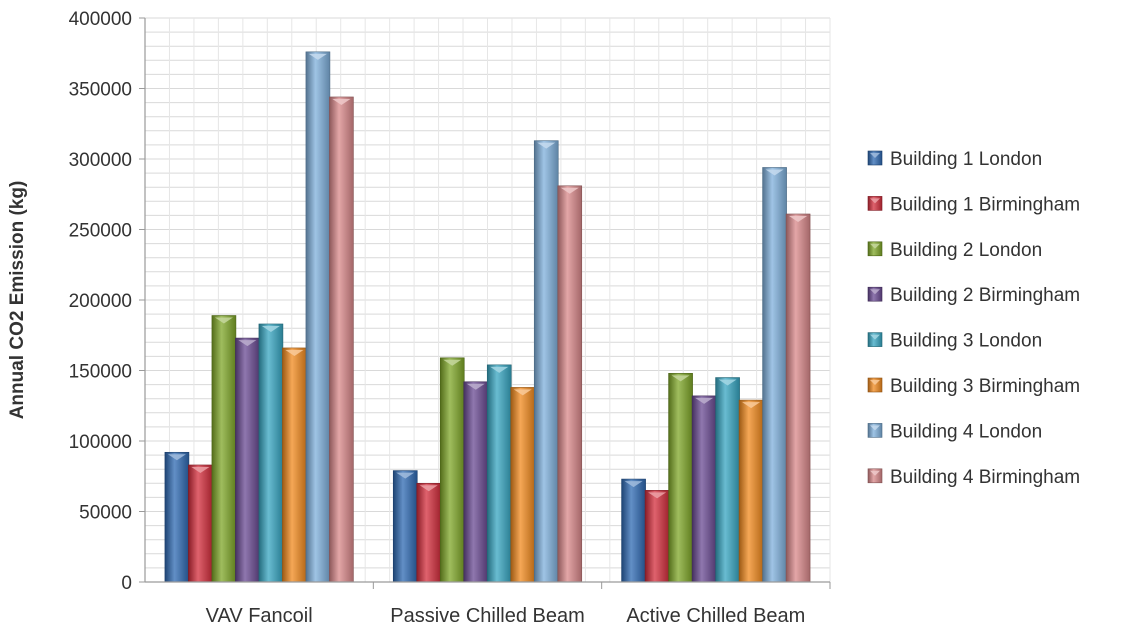 The width and height of the screenshot is (1128, 629). What do you see at coordinates (100, 301) in the screenshot?
I see `y-tick-label: 200000` at bounding box center [100, 301].